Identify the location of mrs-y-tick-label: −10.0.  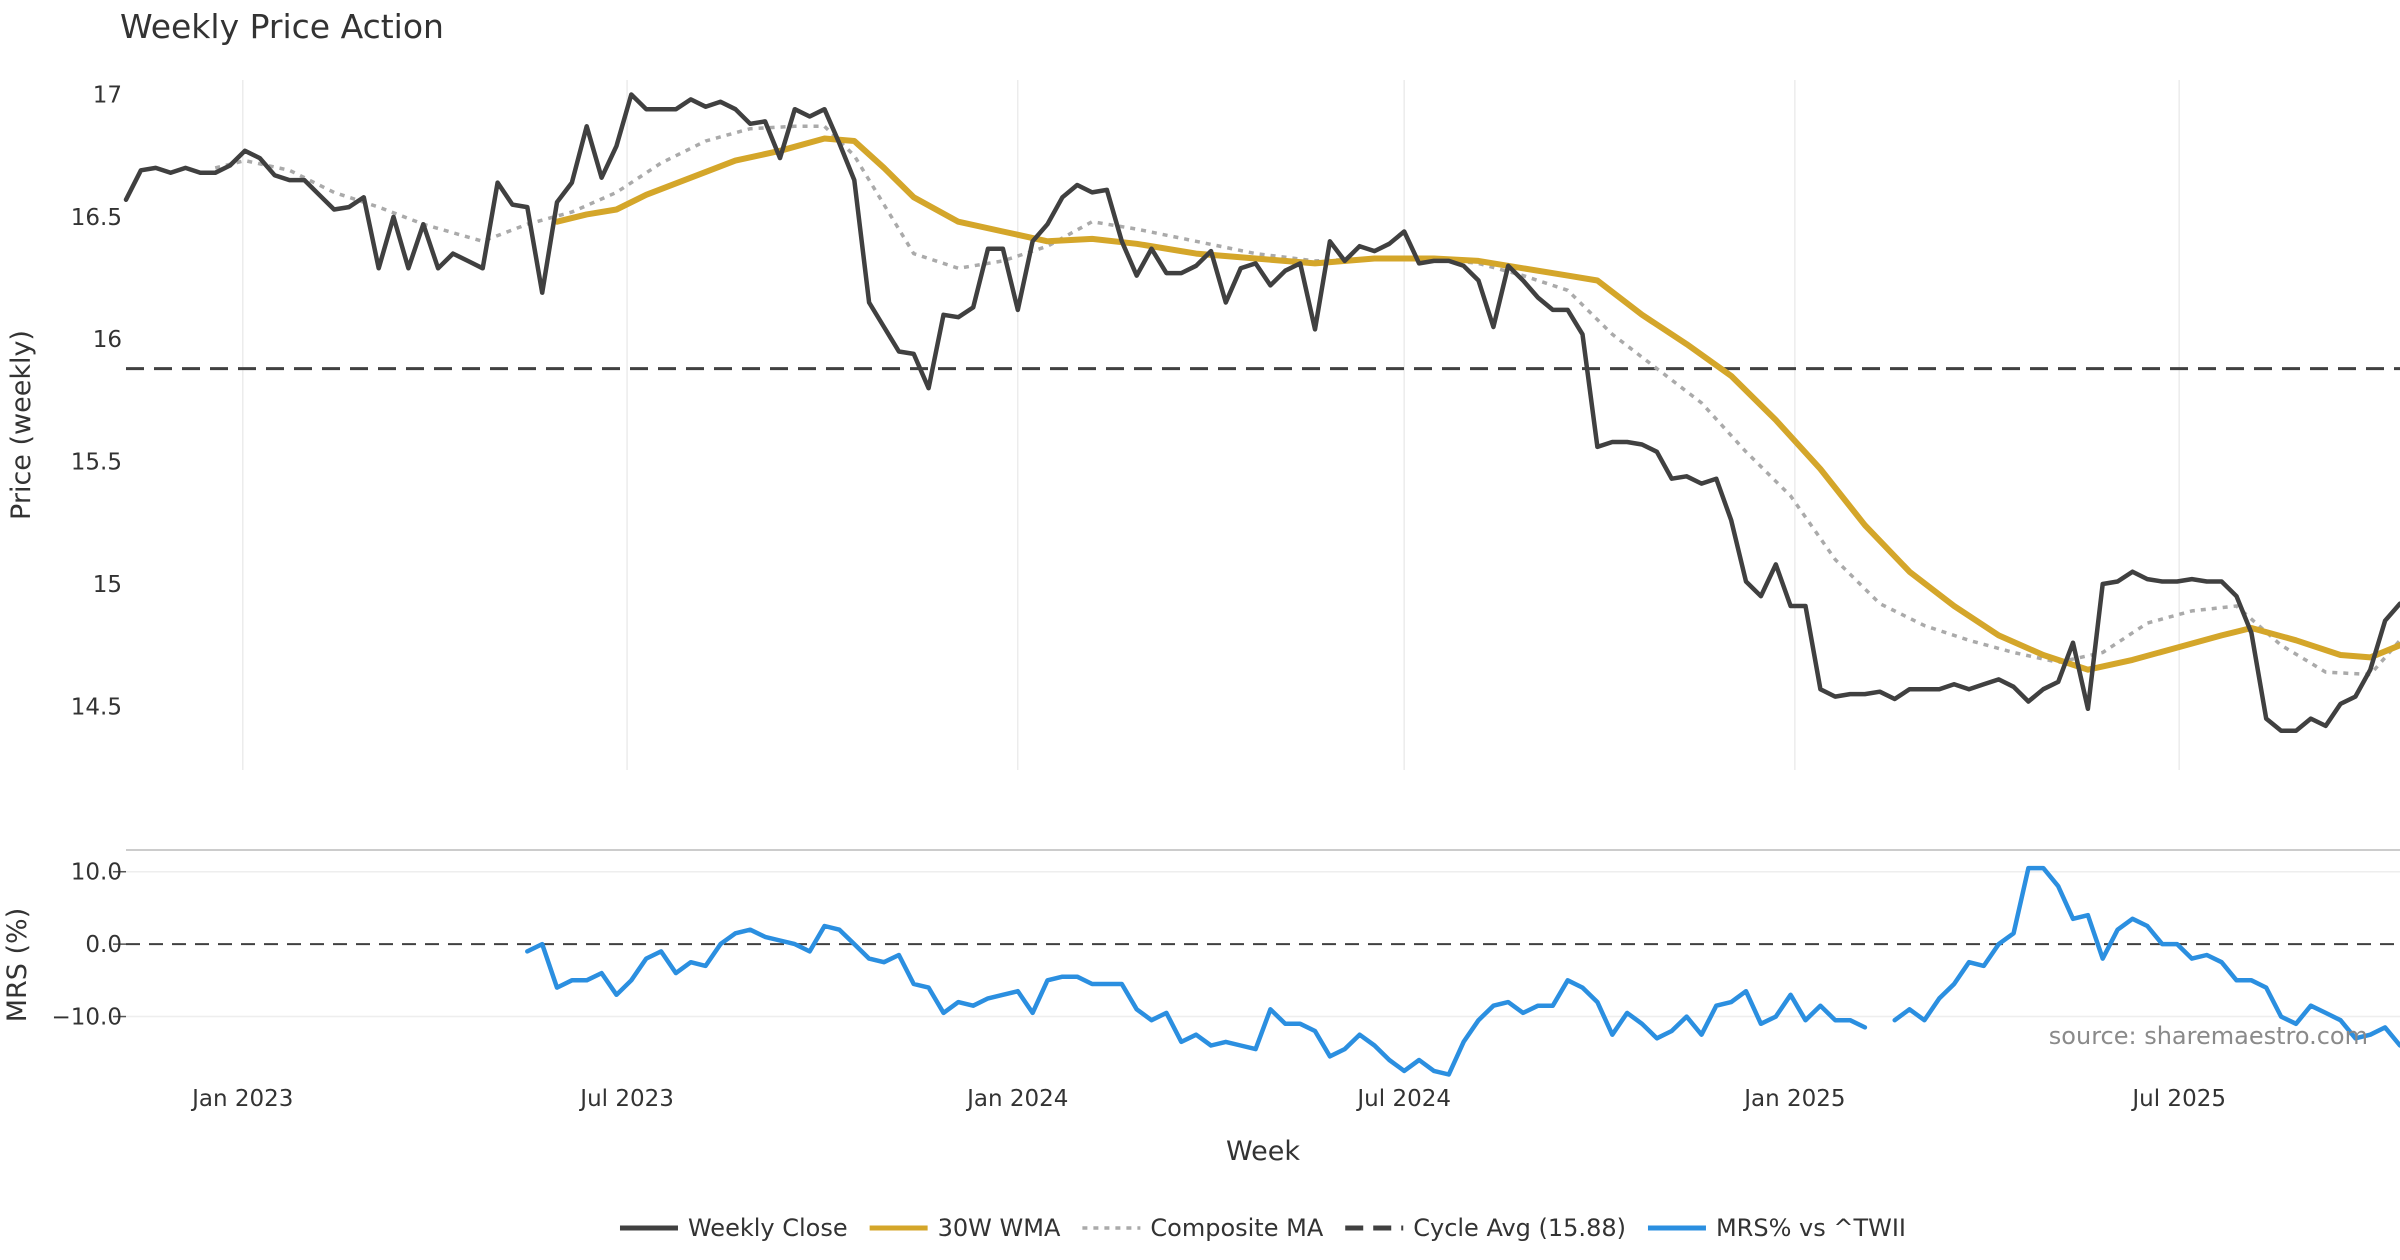
(87, 1018).